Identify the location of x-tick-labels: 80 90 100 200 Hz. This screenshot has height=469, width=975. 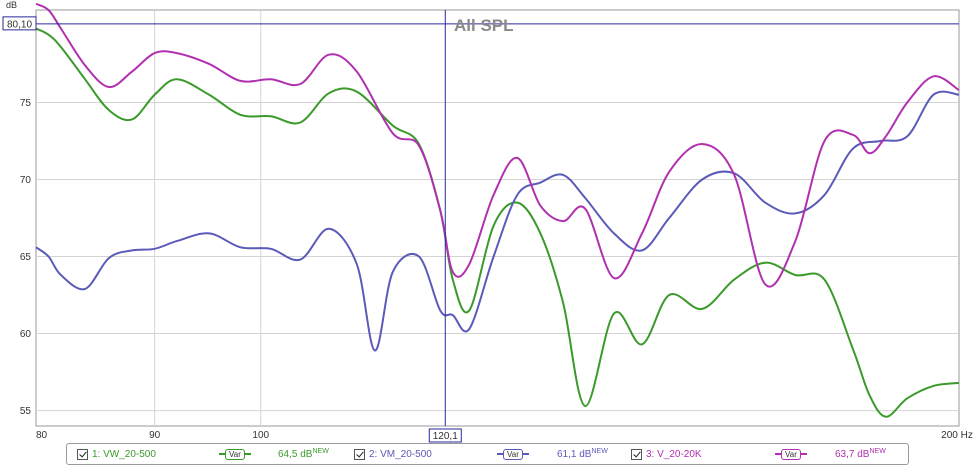
(504, 435).